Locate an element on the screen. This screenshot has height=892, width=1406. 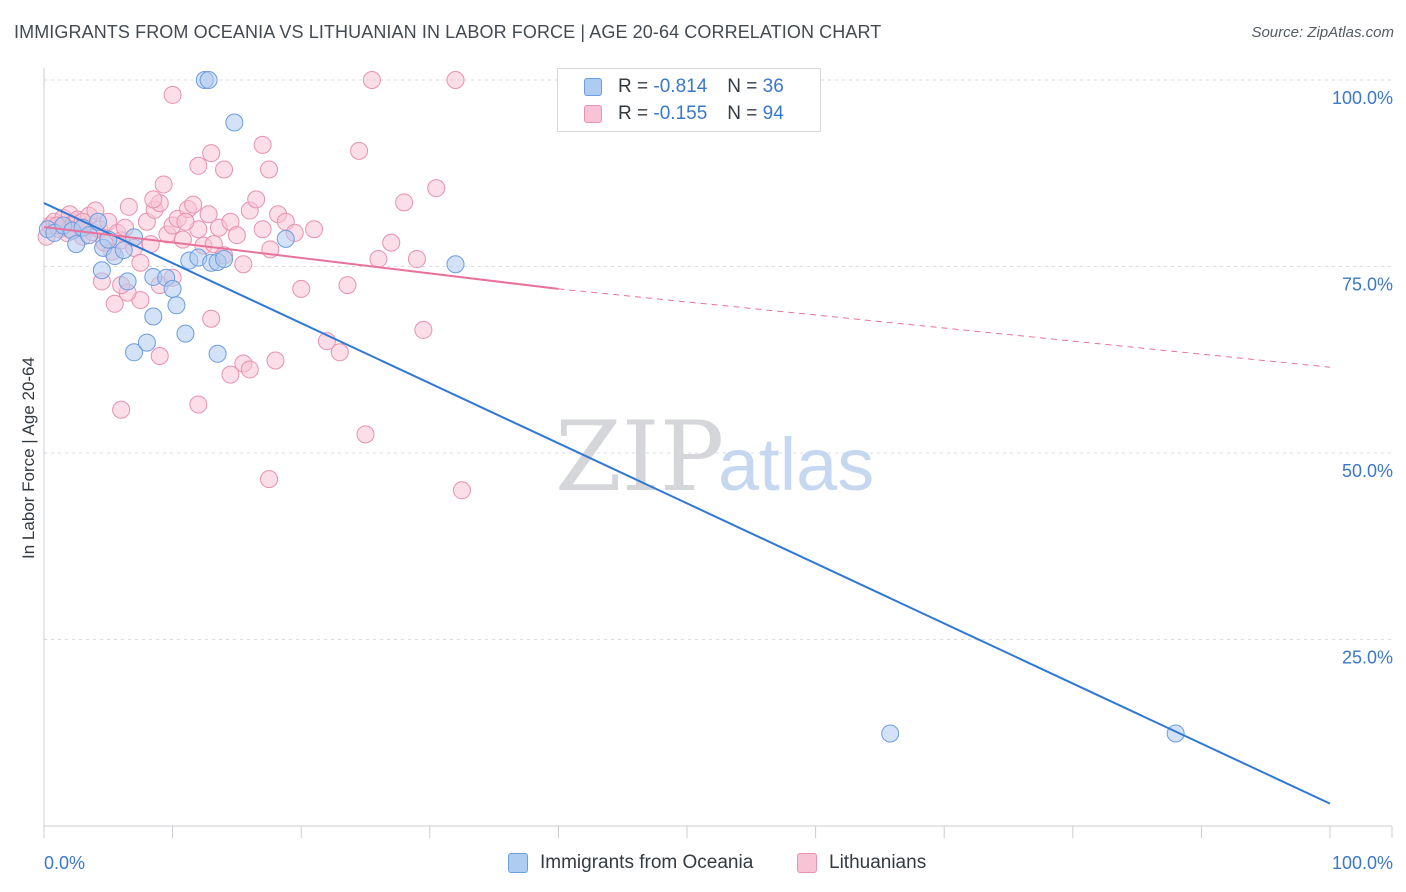
source-label: Source: ZipAtlas.com is located at coordinates (1322, 32).